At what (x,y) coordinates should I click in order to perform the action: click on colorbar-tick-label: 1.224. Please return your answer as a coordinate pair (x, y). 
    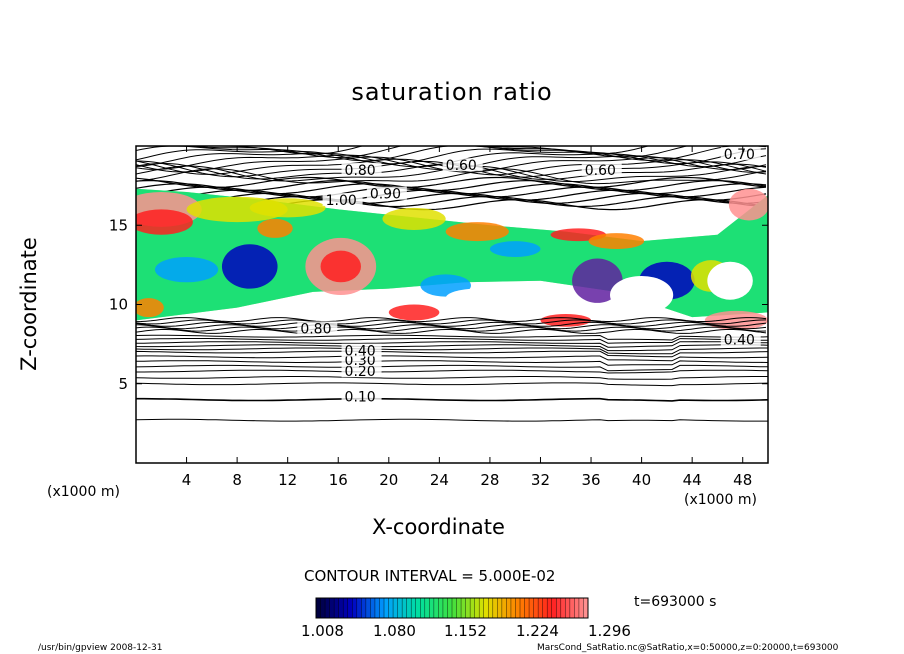
    Looking at the image, I should click on (537, 631).